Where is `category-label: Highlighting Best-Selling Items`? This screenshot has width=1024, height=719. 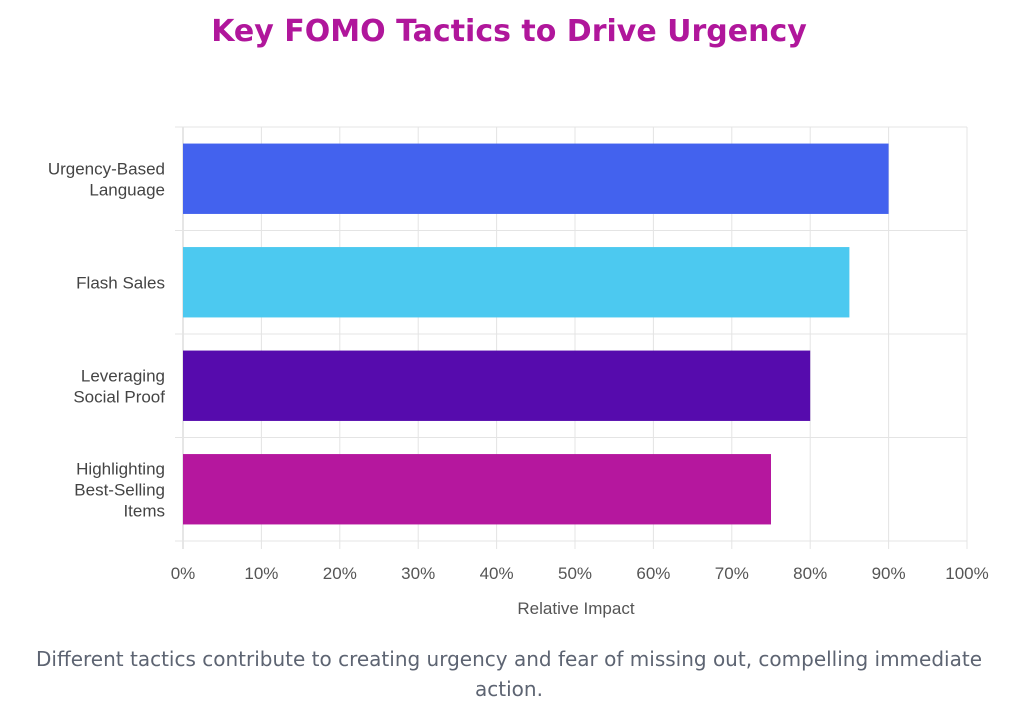
category-label: Highlighting Best-Selling Items is located at coordinates (119, 489).